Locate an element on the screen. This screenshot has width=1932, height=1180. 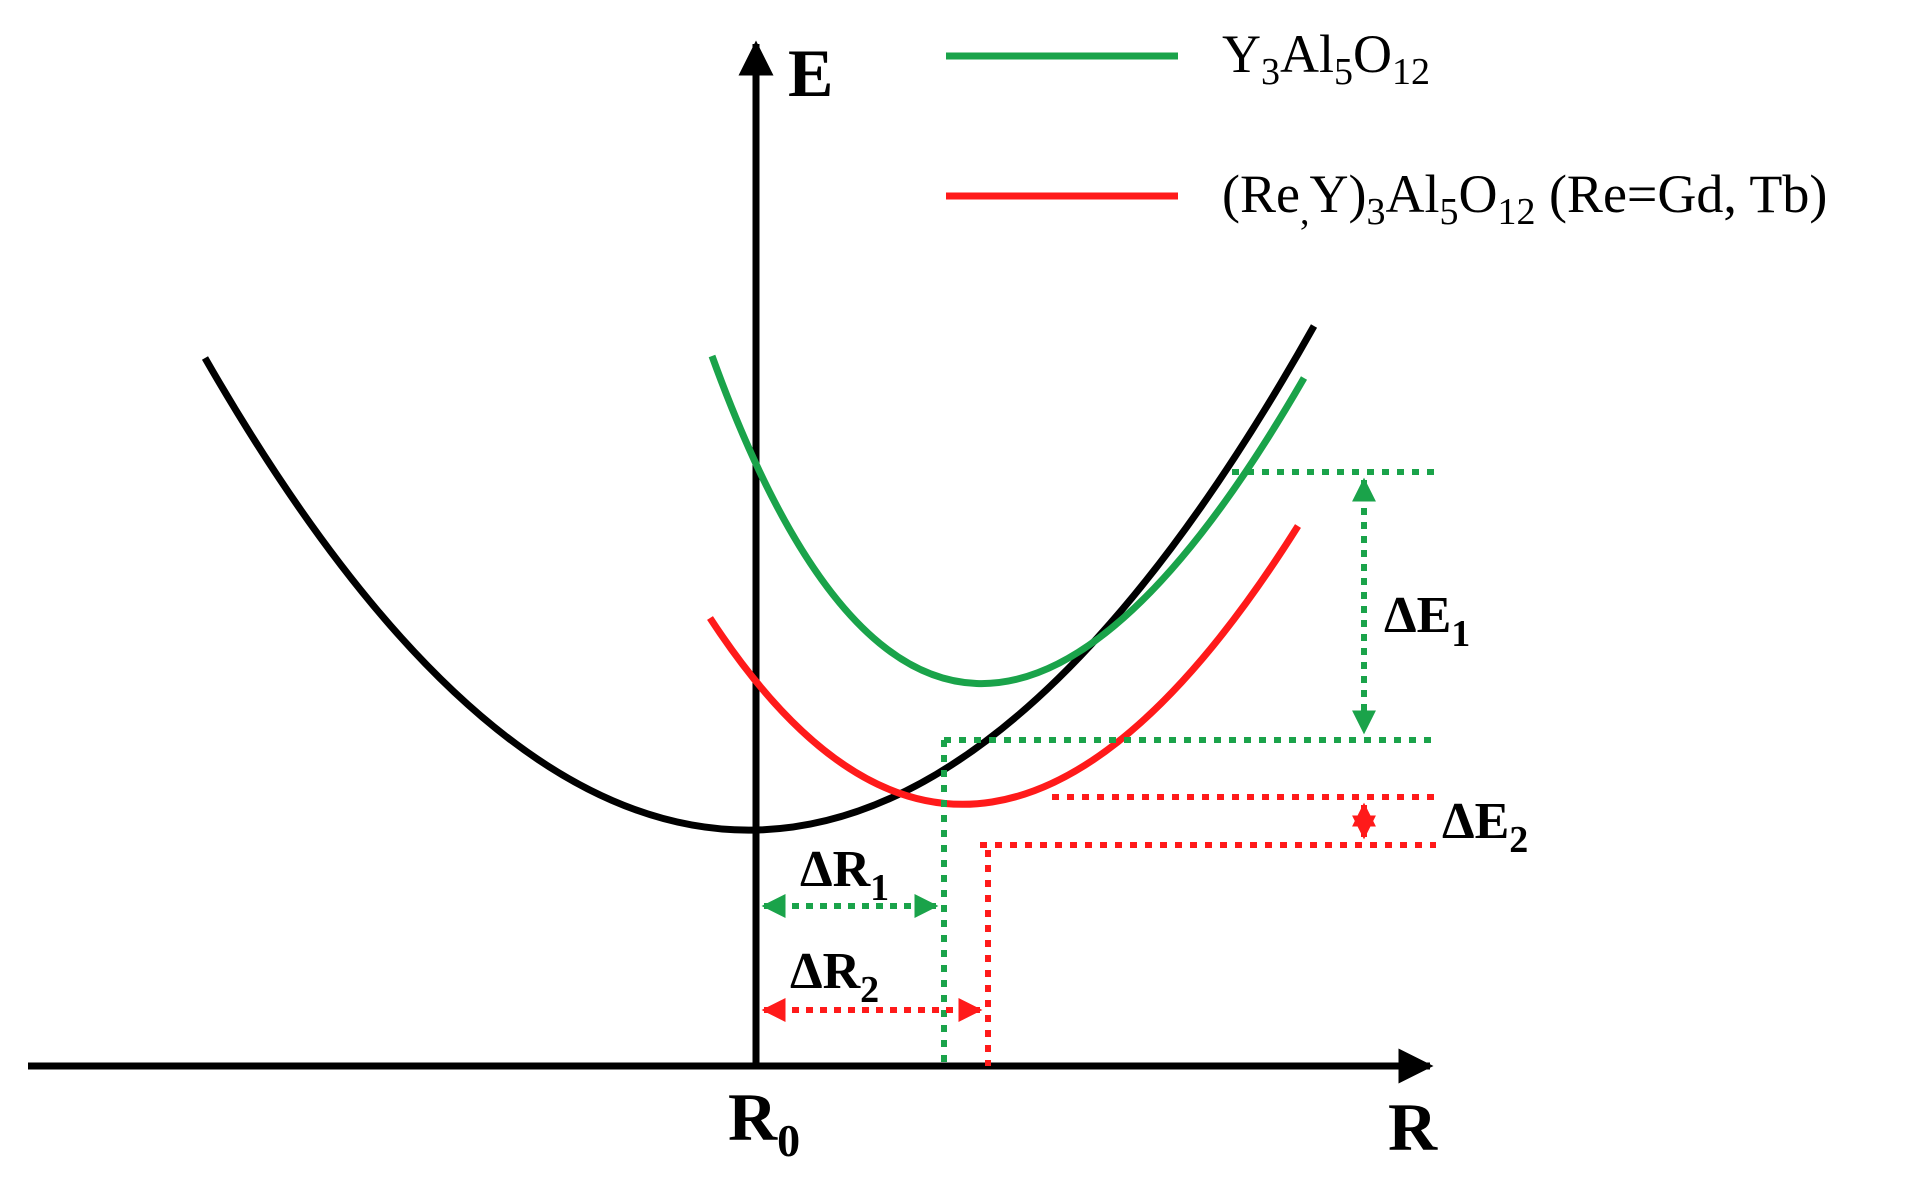
legend-yag-part: 12 is located at coordinates (1411, 72).